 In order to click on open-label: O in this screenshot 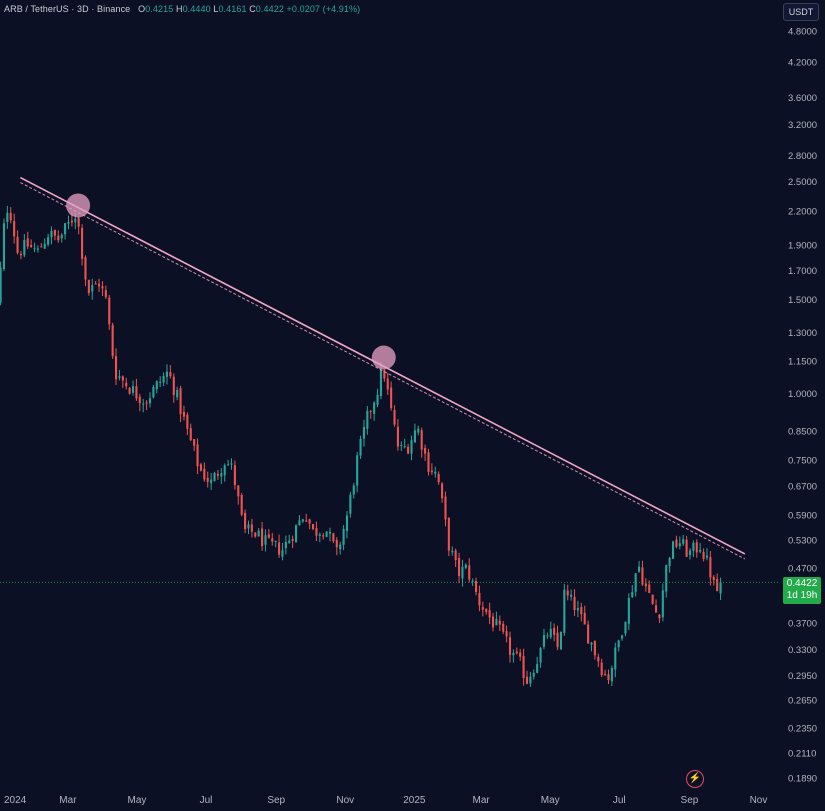, I will do `click(142, 9)`.